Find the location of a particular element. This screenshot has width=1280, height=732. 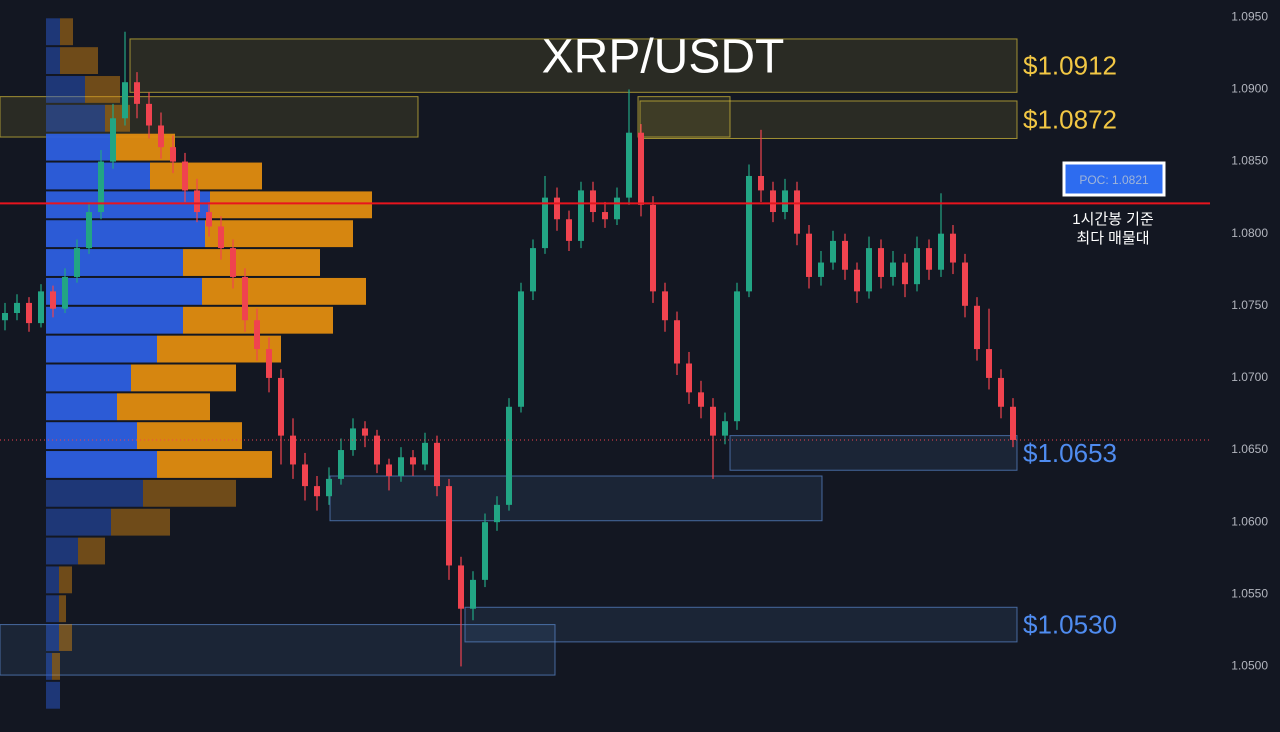

poc-label: POC: 1.0821 is located at coordinates (1114, 180).